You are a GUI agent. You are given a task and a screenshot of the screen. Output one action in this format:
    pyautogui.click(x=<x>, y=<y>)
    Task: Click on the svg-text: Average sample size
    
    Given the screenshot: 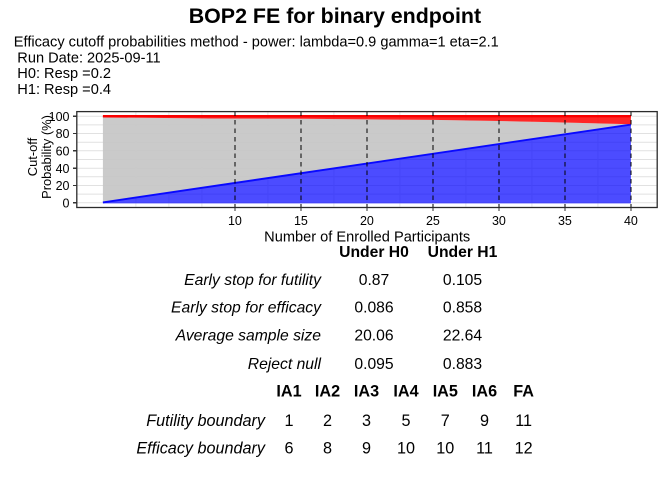 What is the action you would take?
    pyautogui.click(x=248, y=336)
    